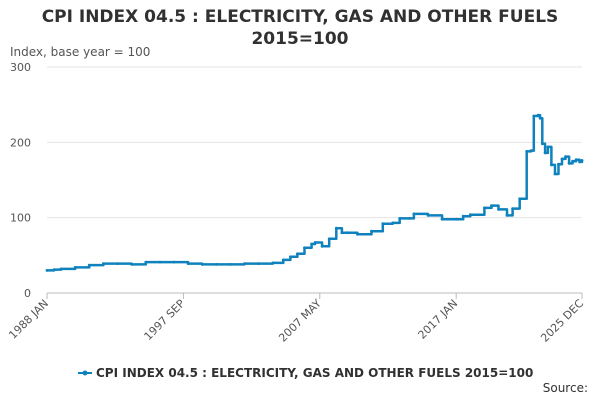  I want to click on x-tick-label-0: 1988 JAN, so click(28, 319).